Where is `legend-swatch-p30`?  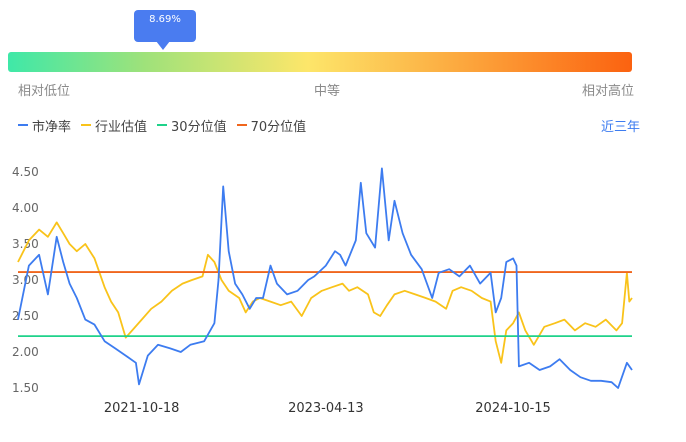 legend-swatch-p30 is located at coordinates (162, 125).